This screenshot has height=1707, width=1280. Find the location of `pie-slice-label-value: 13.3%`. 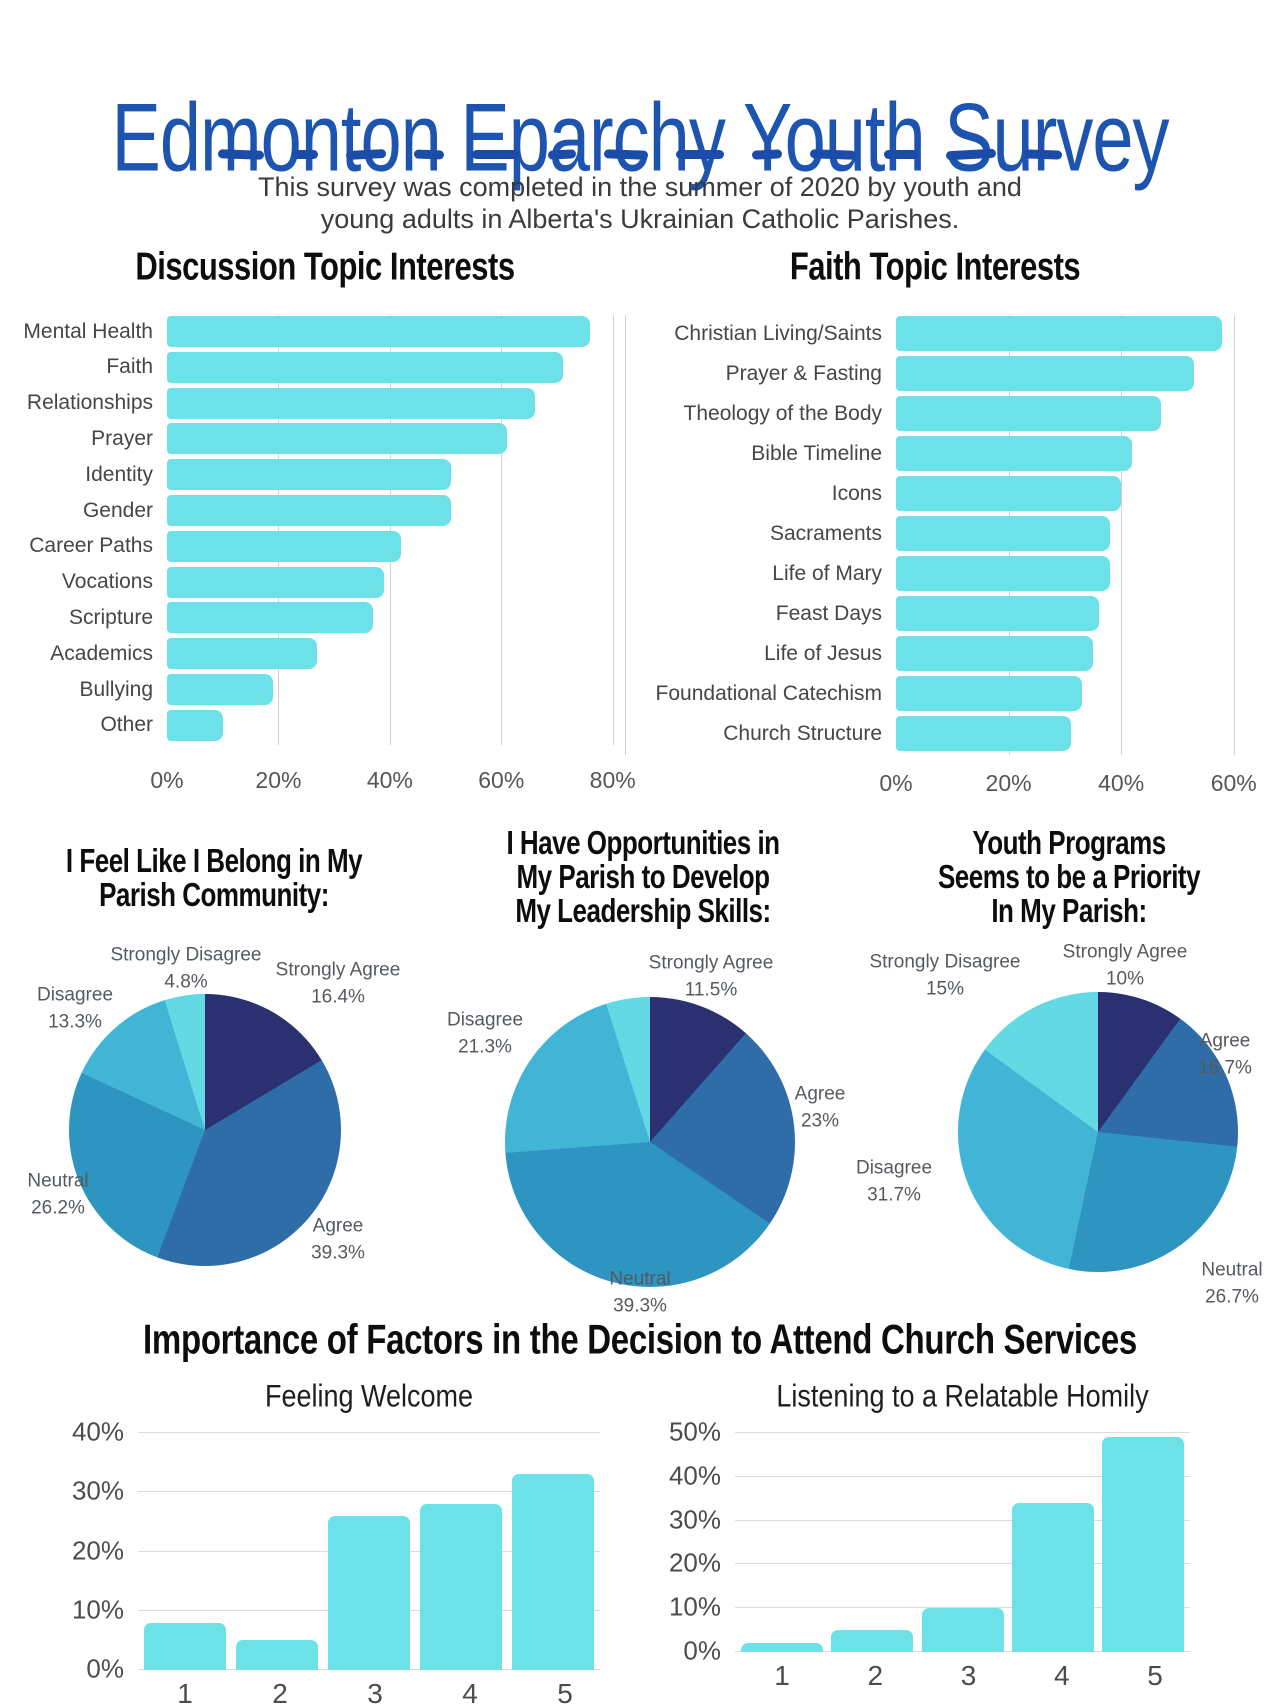

pie-slice-label-value: 13.3% is located at coordinates (75, 1021).